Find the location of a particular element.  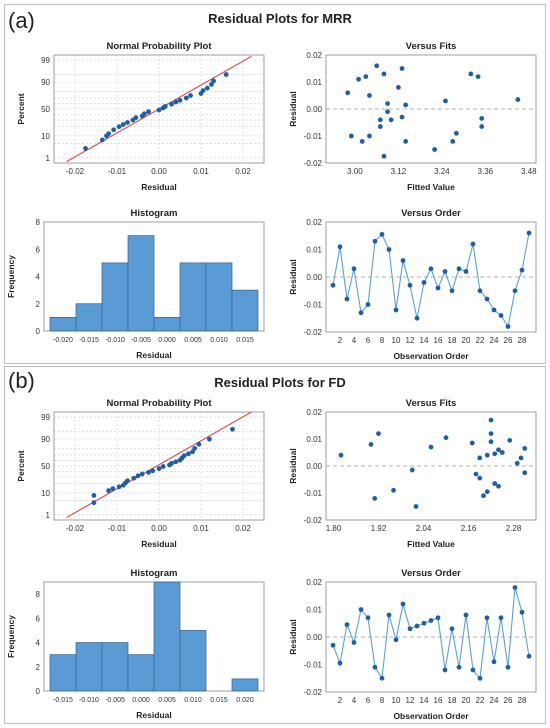

mrr-versus-fits-ytick-label: -0.01 is located at coordinates (313, 136).